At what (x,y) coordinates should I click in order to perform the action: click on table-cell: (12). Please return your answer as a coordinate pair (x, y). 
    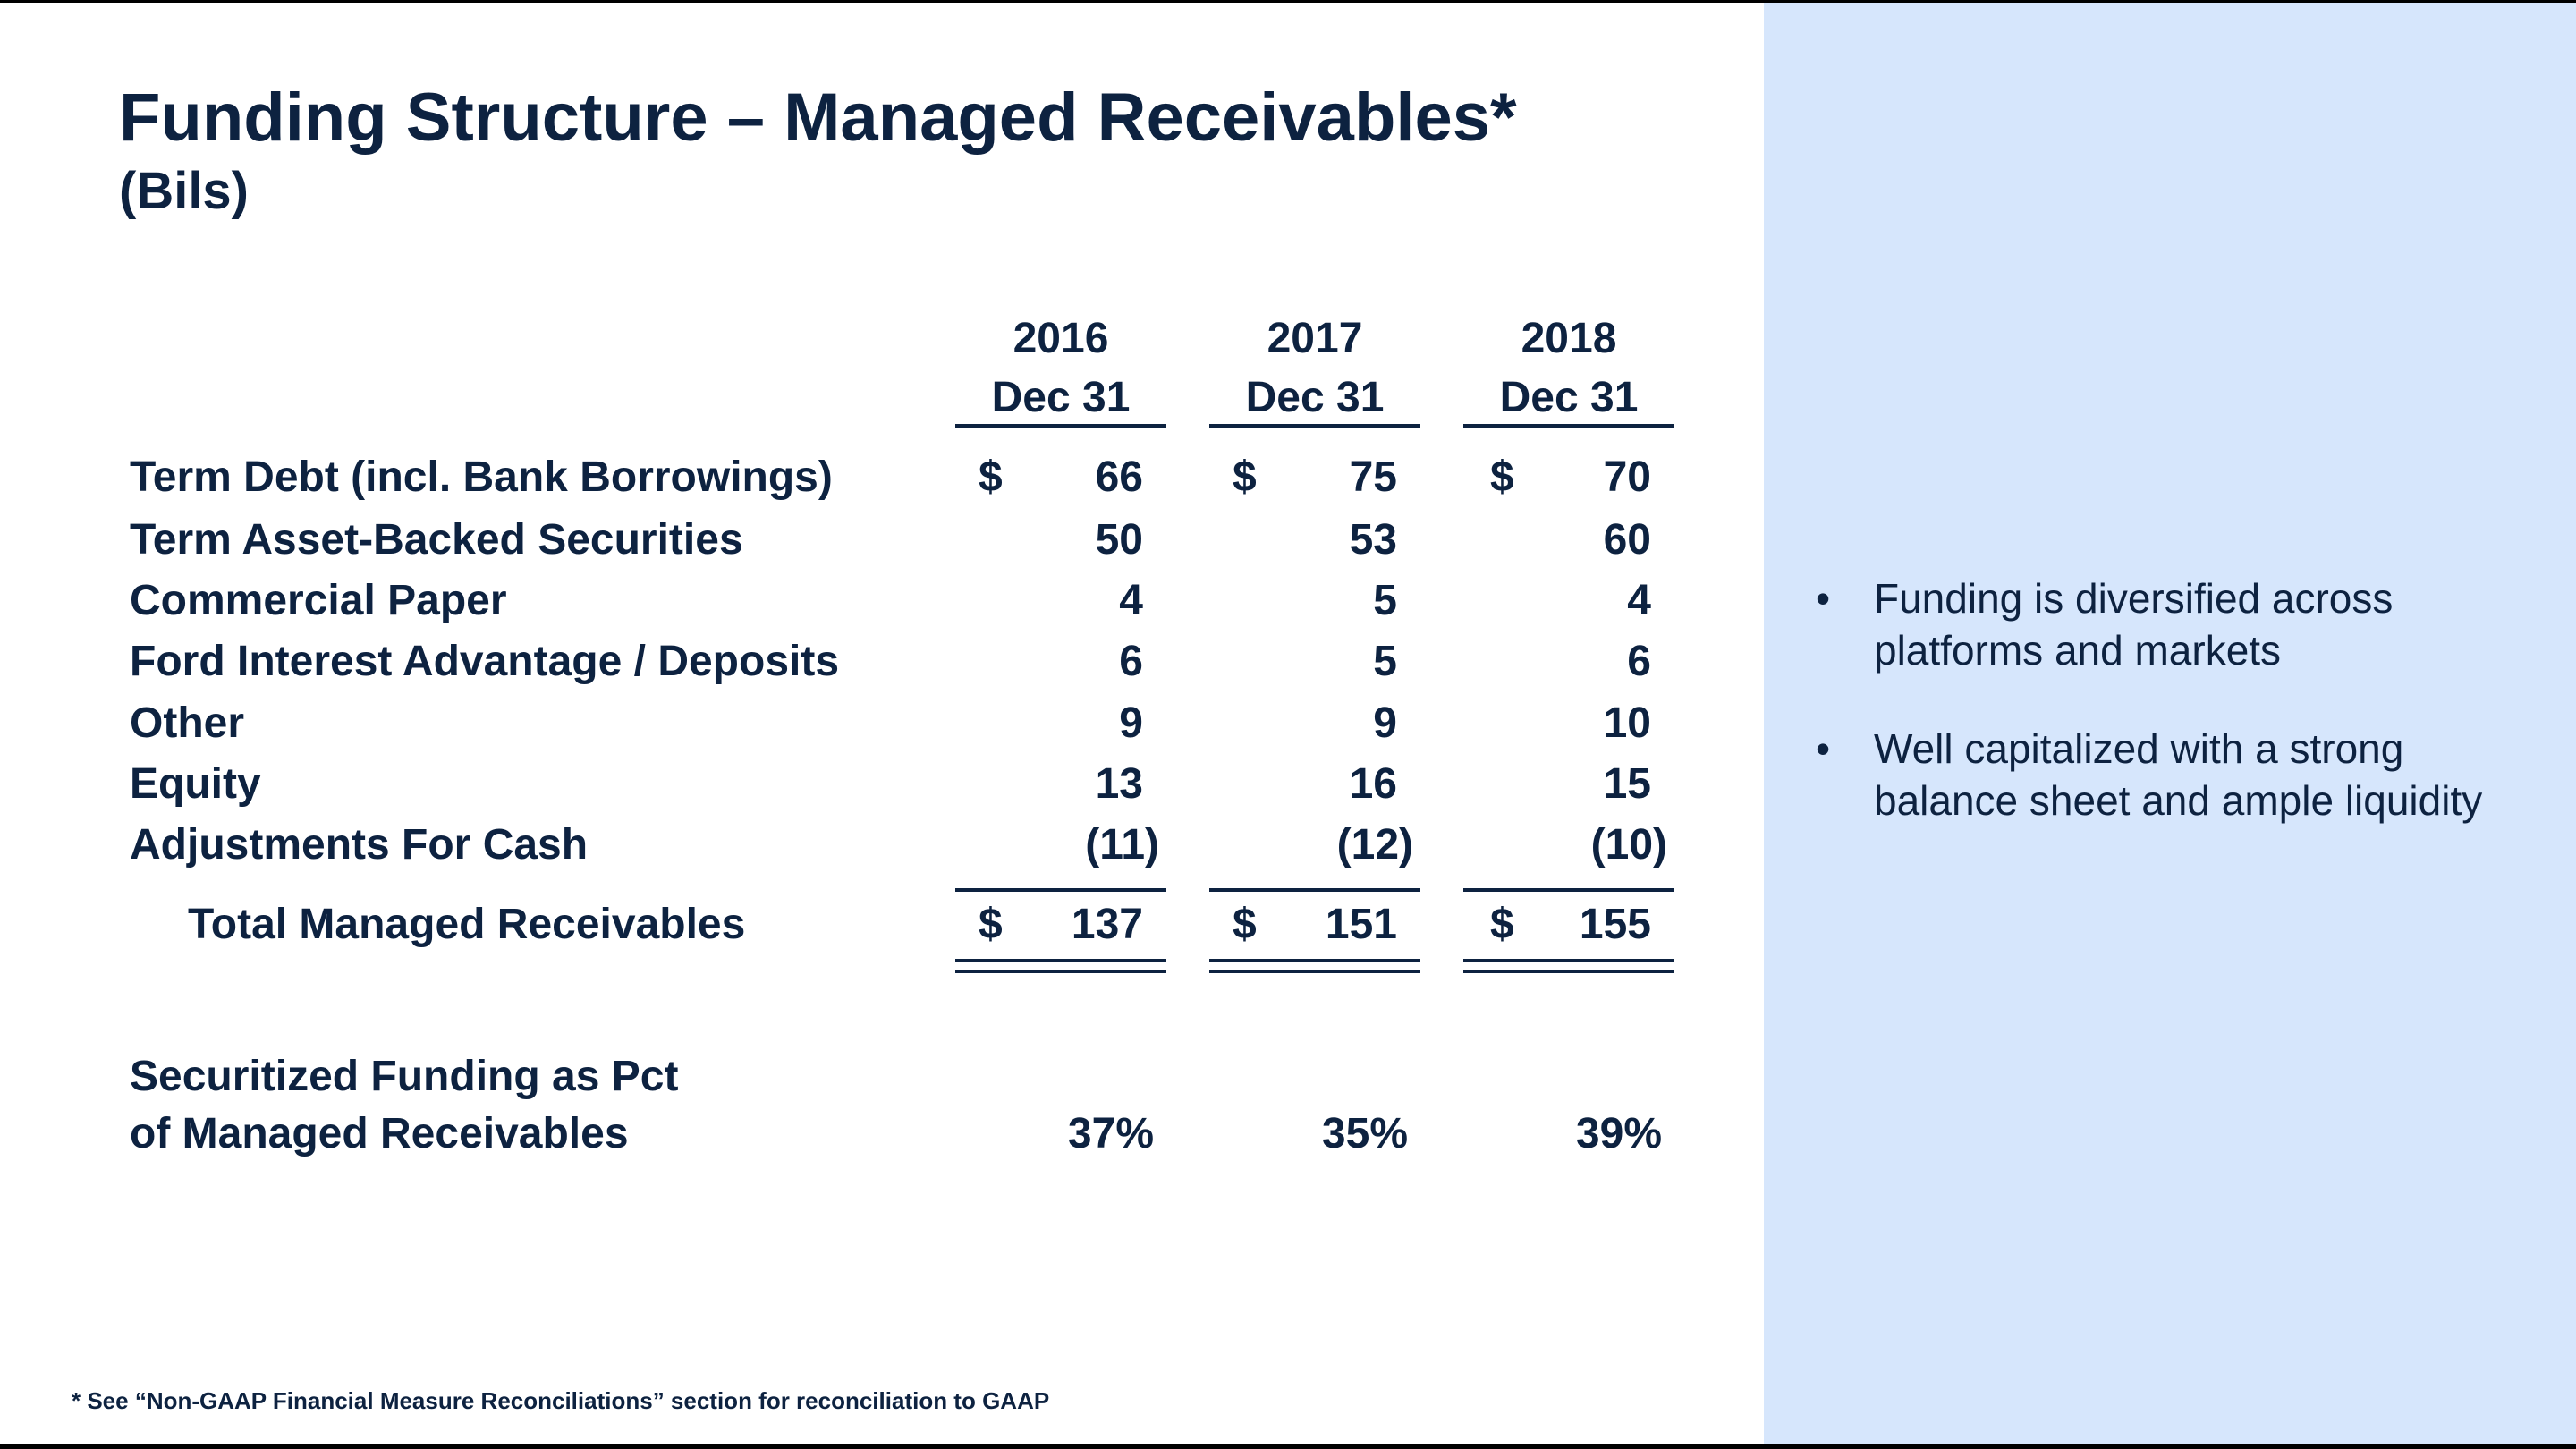
    Looking at the image, I should click on (1374, 845).